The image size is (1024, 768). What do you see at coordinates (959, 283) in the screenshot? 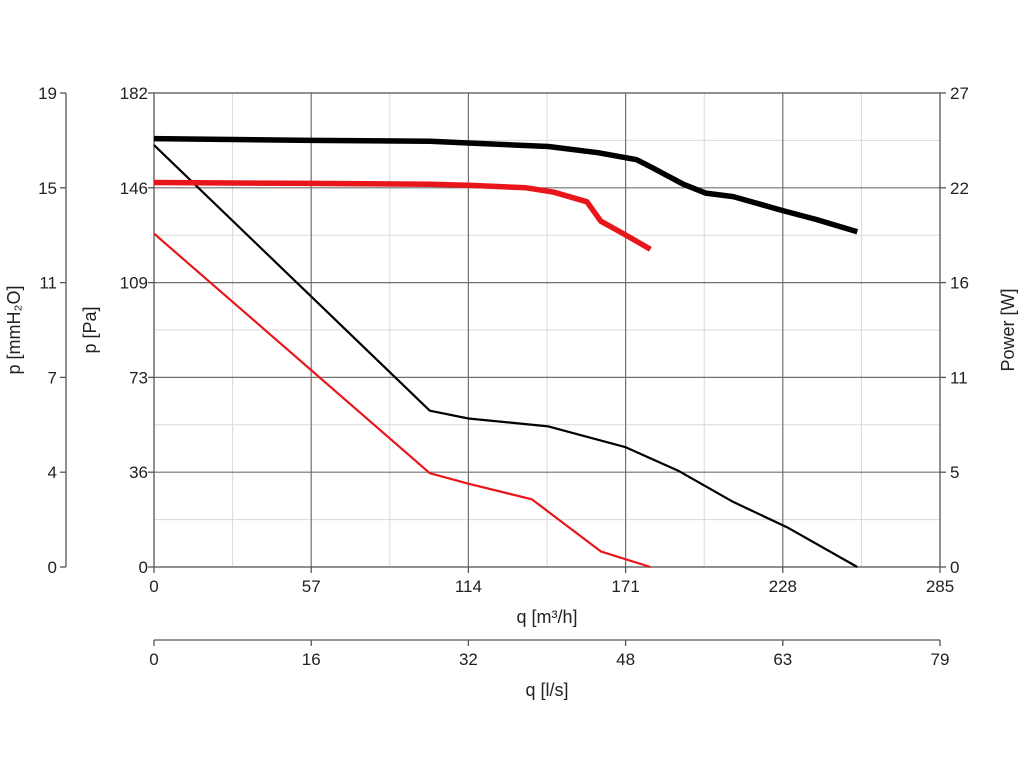
I see `y-right-tick-label: 16` at bounding box center [959, 283].